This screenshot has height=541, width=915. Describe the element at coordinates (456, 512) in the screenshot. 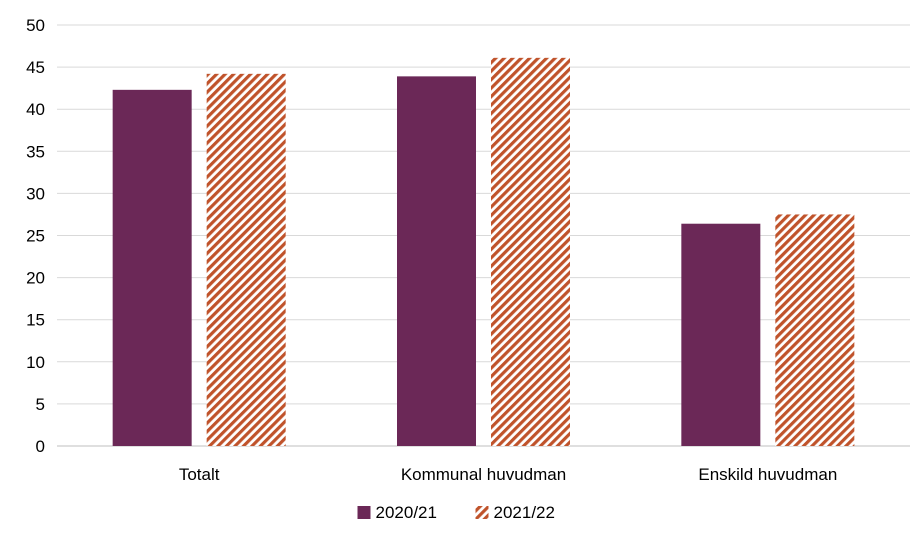

I see `legend: 2020/21 2021/22` at that location.